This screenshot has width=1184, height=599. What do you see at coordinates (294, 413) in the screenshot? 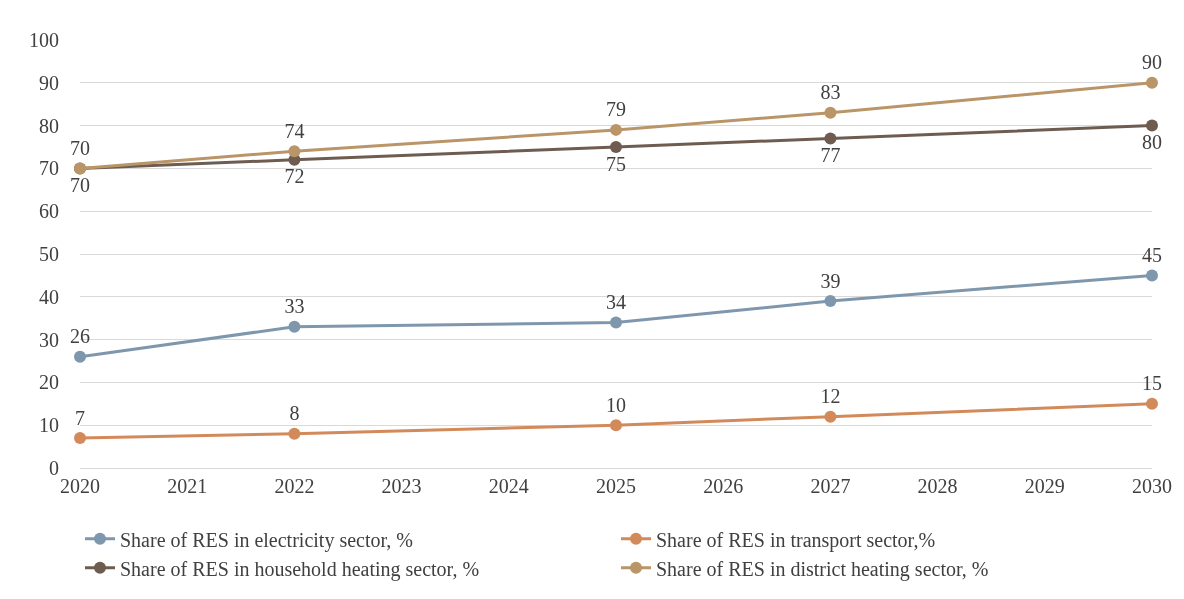
I see `data-label: 8` at bounding box center [294, 413].